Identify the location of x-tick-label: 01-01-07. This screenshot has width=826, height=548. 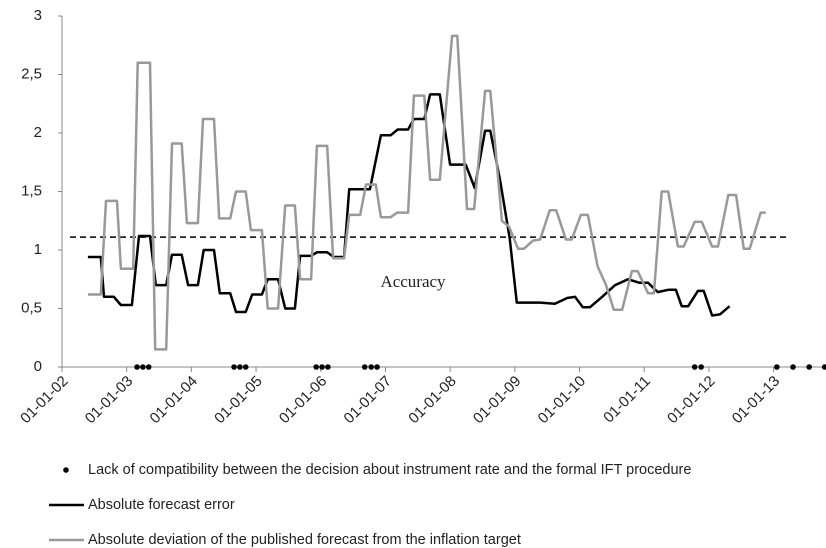
(368, 400).